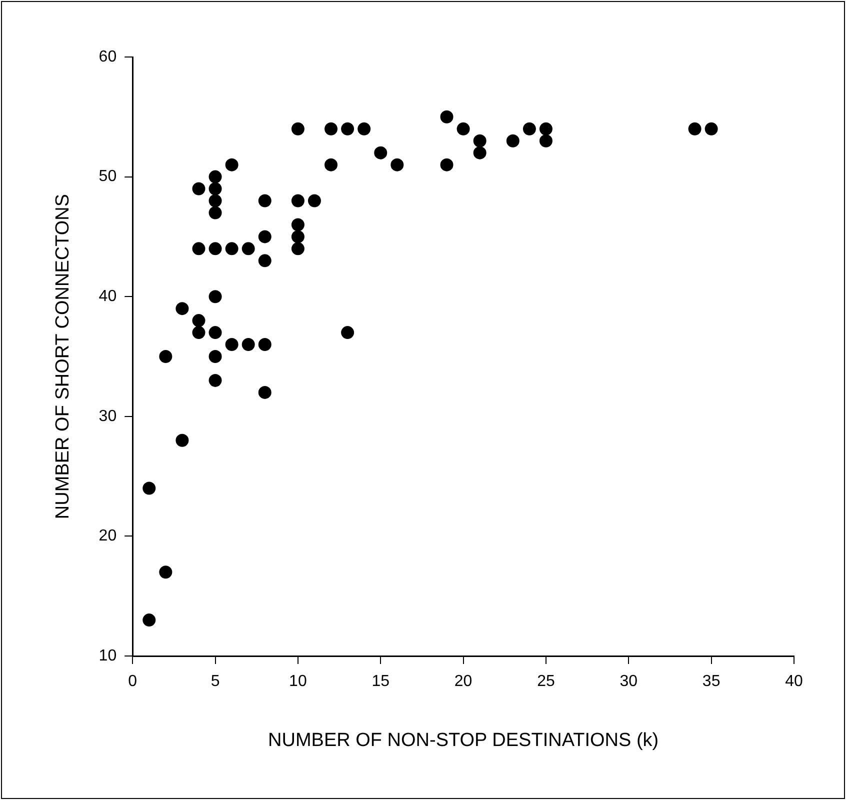 This screenshot has height=800, width=846. What do you see at coordinates (107, 177) in the screenshot?
I see `y-tick-label: 50` at bounding box center [107, 177].